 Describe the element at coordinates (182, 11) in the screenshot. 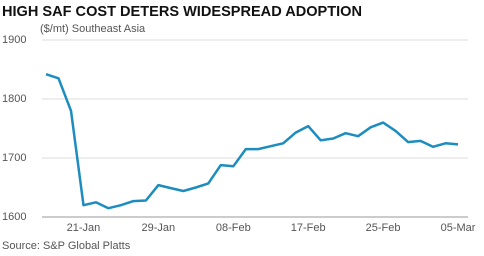

I see `chart-title: HIGH SAF COST DETERS WIDESPREAD ADOPTION` at that location.